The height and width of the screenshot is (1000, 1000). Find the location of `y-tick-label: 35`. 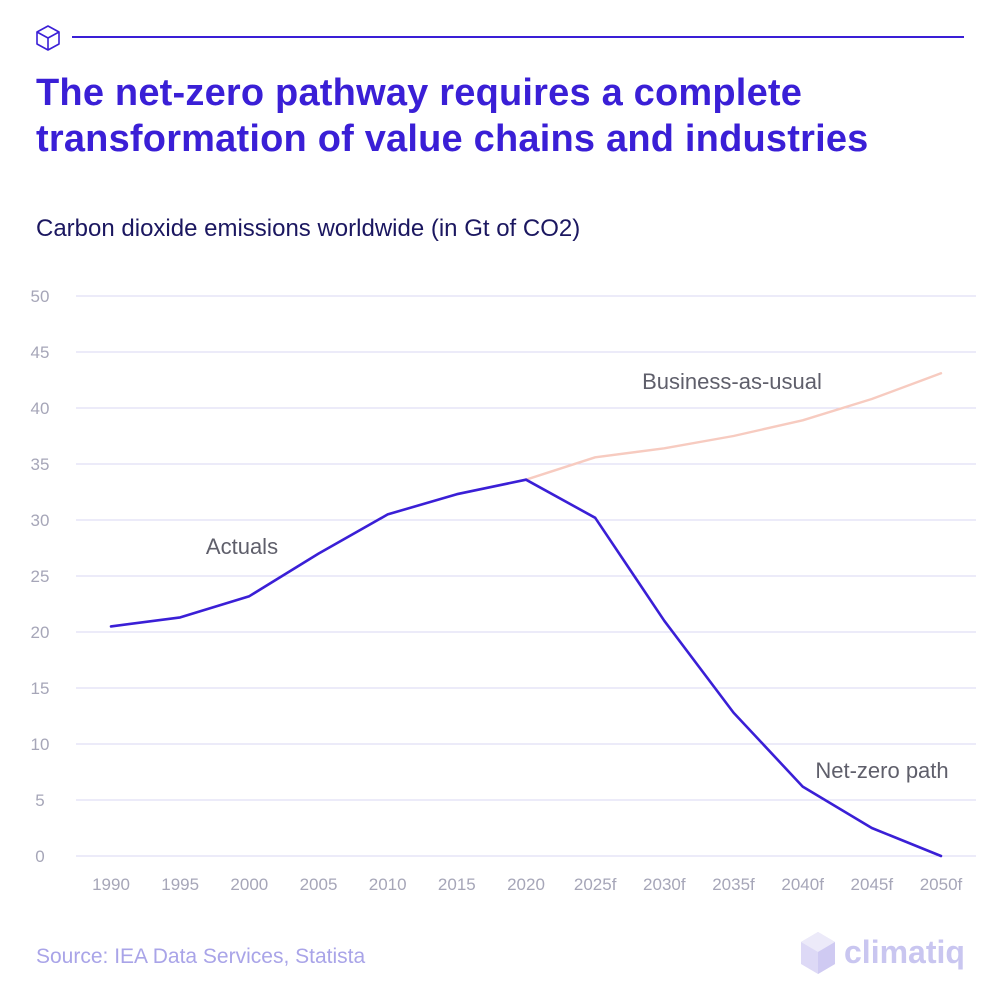

y-tick-label: 35 is located at coordinates (40, 464).